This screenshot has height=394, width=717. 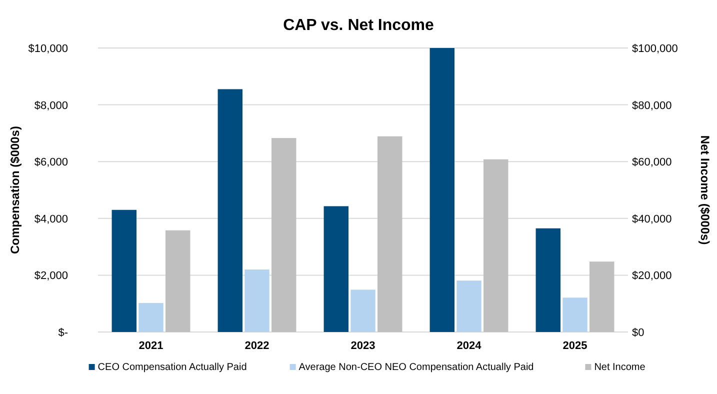 What do you see at coordinates (15, 190) in the screenshot?
I see `y-axis-title: Compensation ($000s)` at bounding box center [15, 190].